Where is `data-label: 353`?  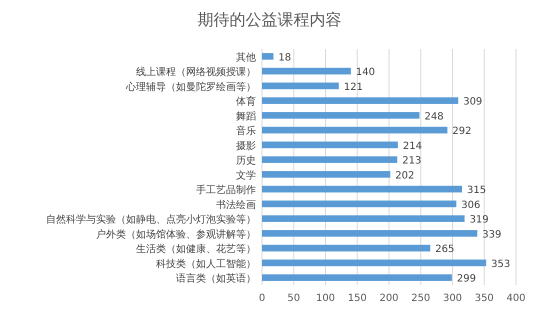 data-label: 353 is located at coordinates (500, 264).